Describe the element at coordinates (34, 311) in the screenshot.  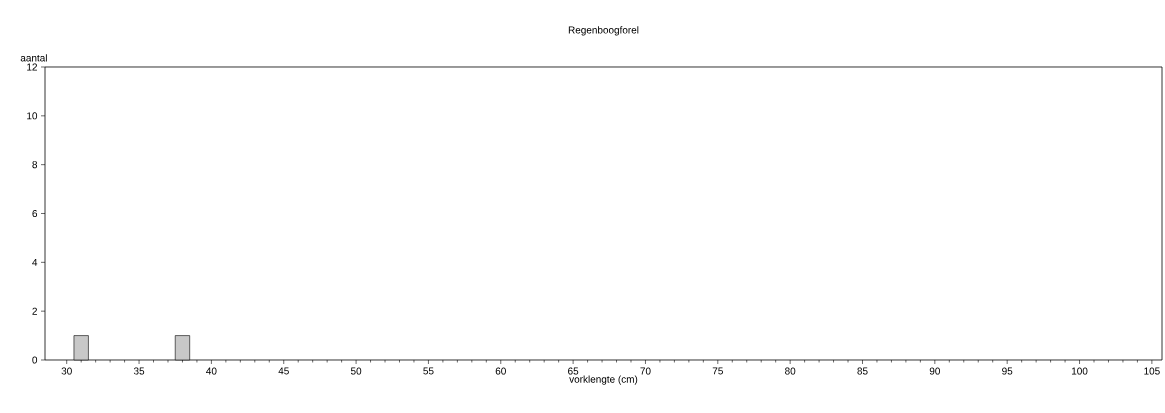
I see `y-tick-label: 2` at that location.